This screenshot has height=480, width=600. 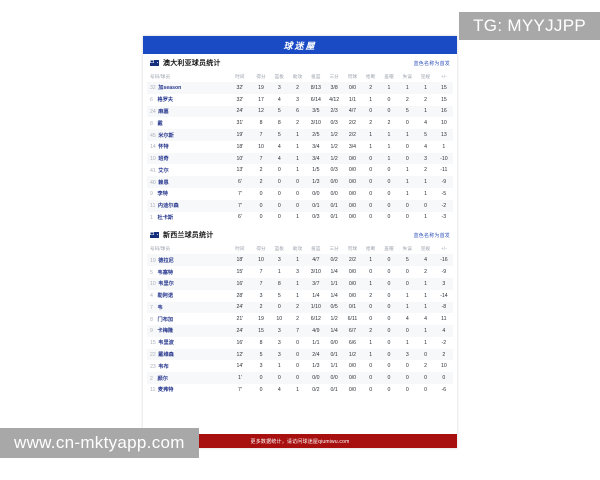 I want to click on jersey-number: 19, so click(x=153, y=260).